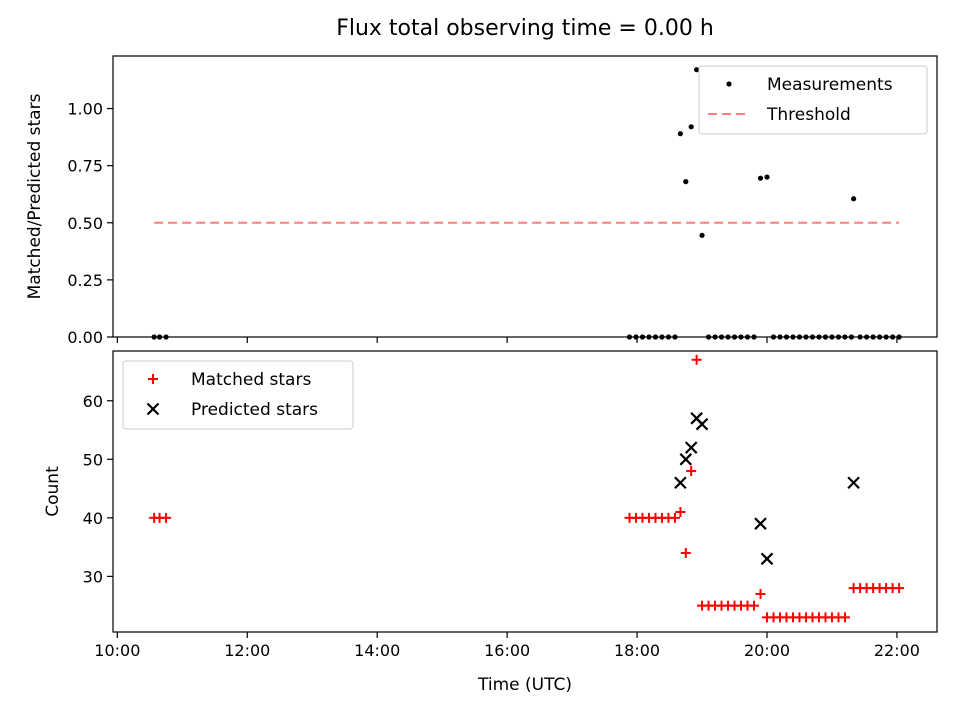  Describe the element at coordinates (767, 650) in the screenshot. I see `x-tick-label: 20:00` at that location.